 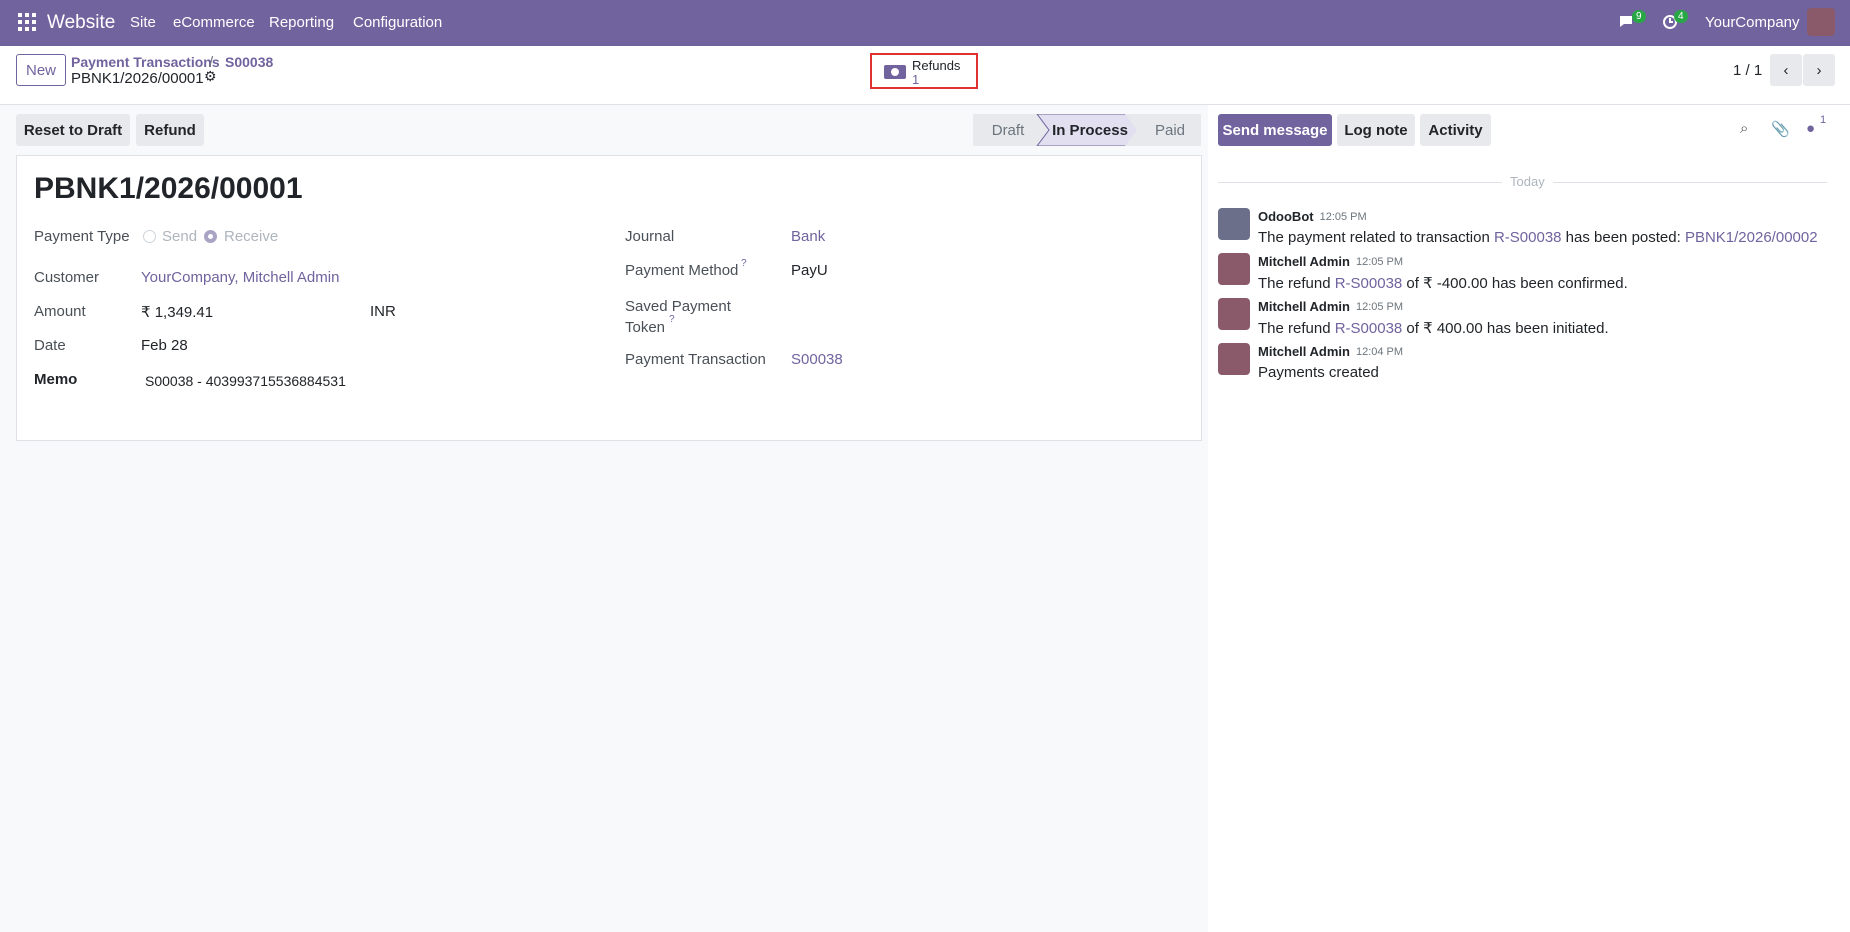 I want to click on message-text: Payments created, so click(x=1318, y=372).